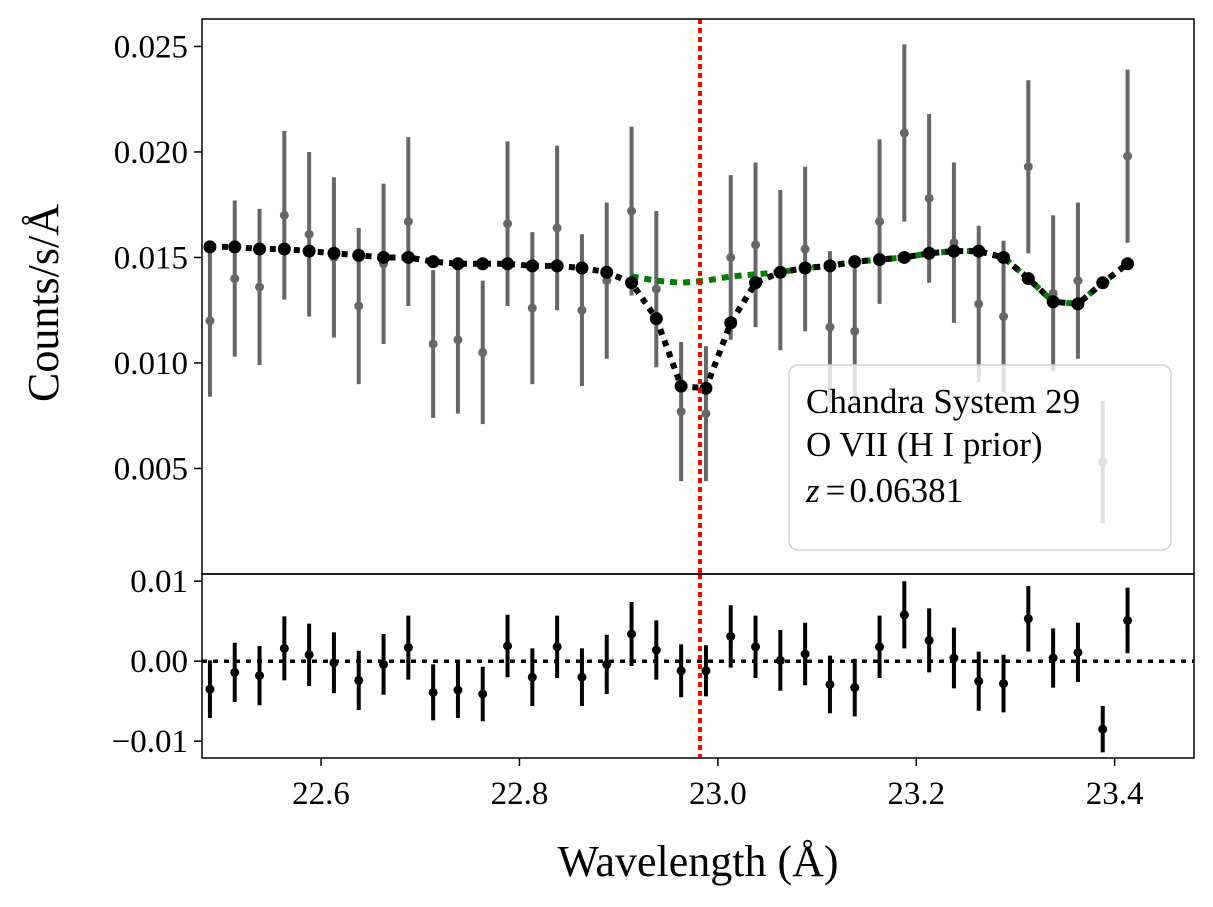 This screenshot has width=1213, height=907. Describe the element at coordinates (812, 490) in the screenshot. I see `legend-redshift-symbol: z` at that location.